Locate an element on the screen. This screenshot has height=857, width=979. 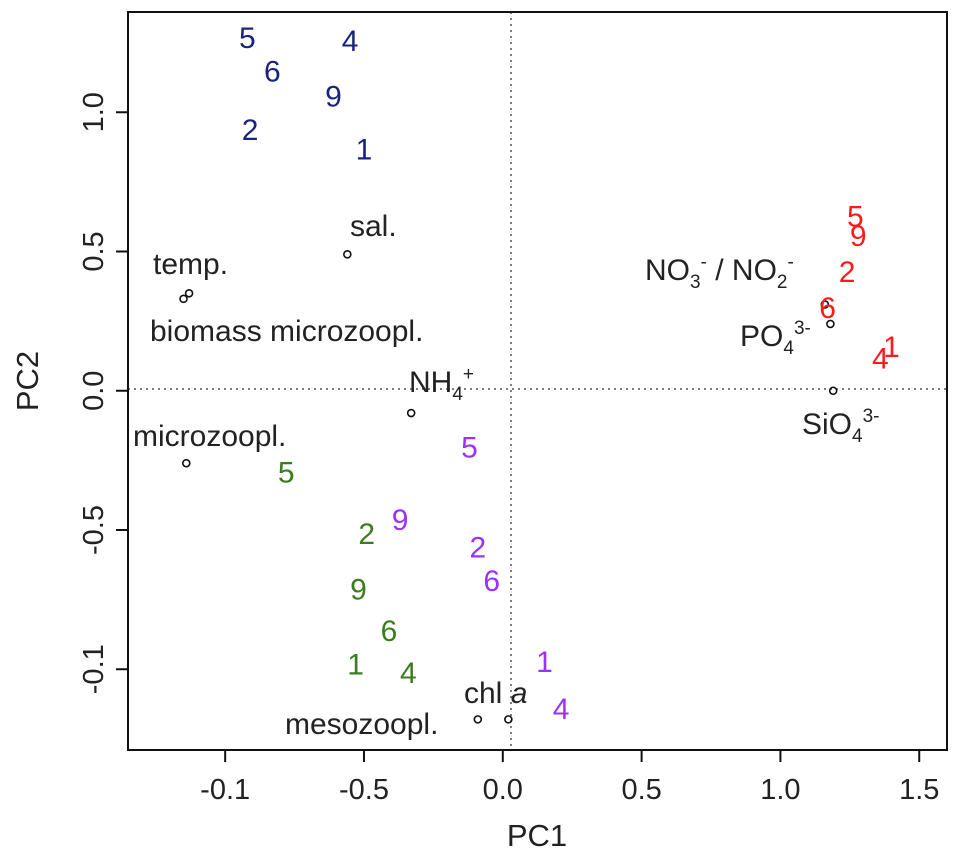
variable-marker-sal is located at coordinates (347, 254).